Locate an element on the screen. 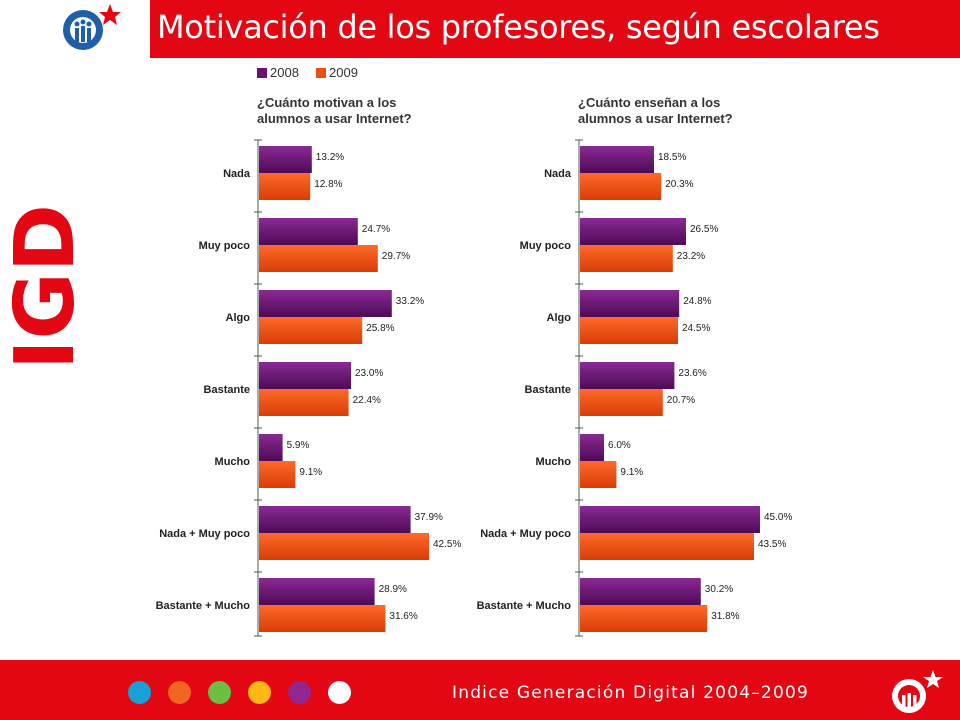  data-label: 6.0% is located at coordinates (619, 445).